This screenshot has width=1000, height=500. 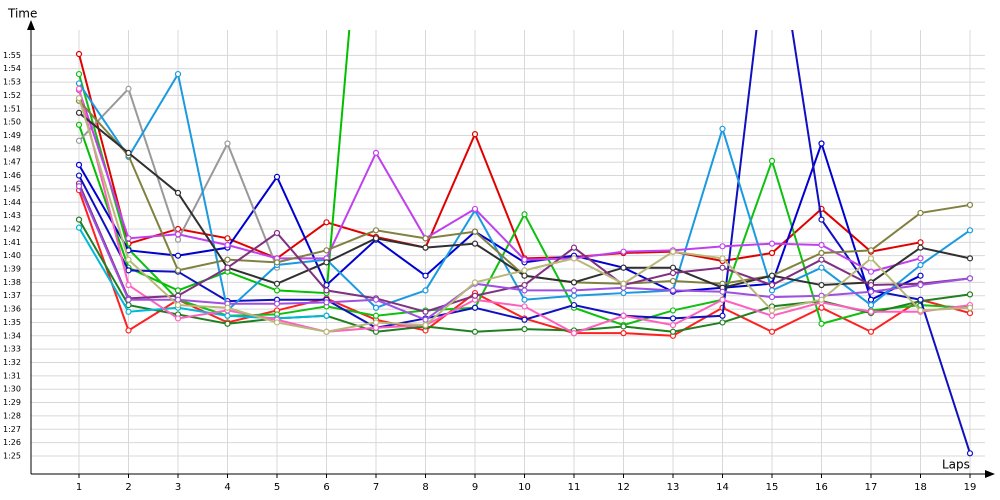 I want to click on y-tick-label: 1:45, so click(x=12, y=188).